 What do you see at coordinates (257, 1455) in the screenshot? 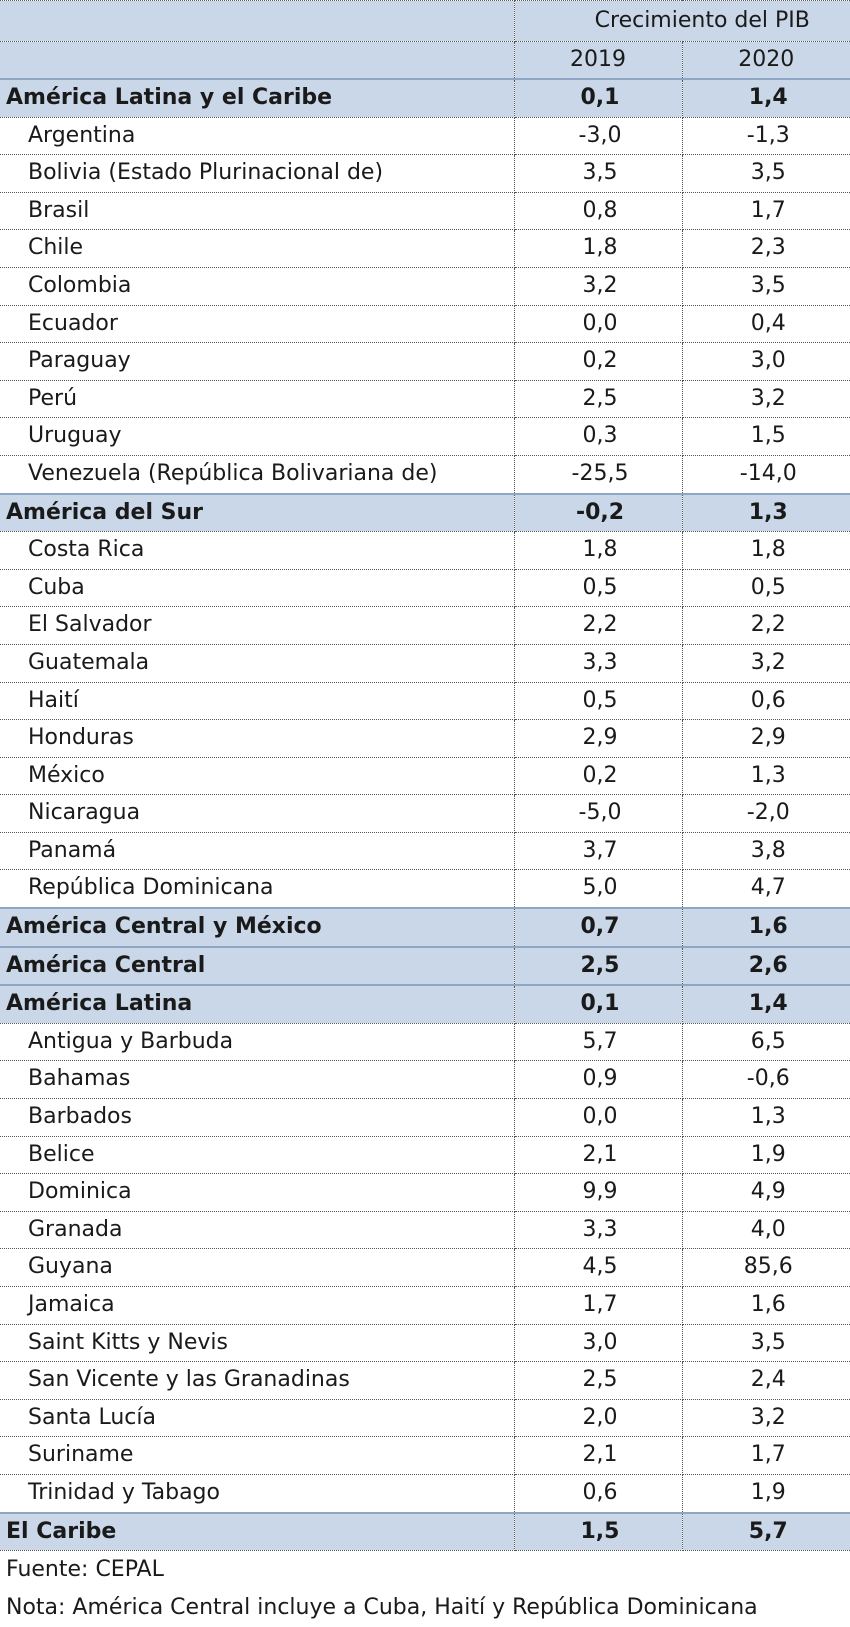
I see `row-name-cell: Suriname` at bounding box center [257, 1455].